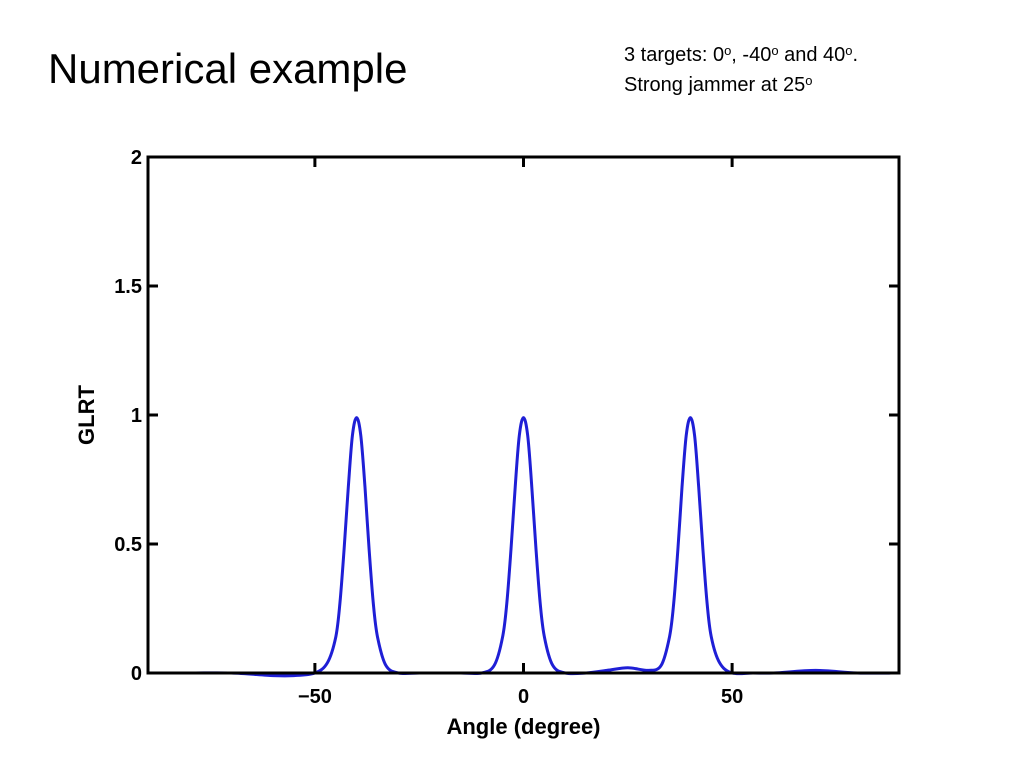 The image size is (1024, 768). I want to click on y-axis-label: GLRT, so click(86, 415).